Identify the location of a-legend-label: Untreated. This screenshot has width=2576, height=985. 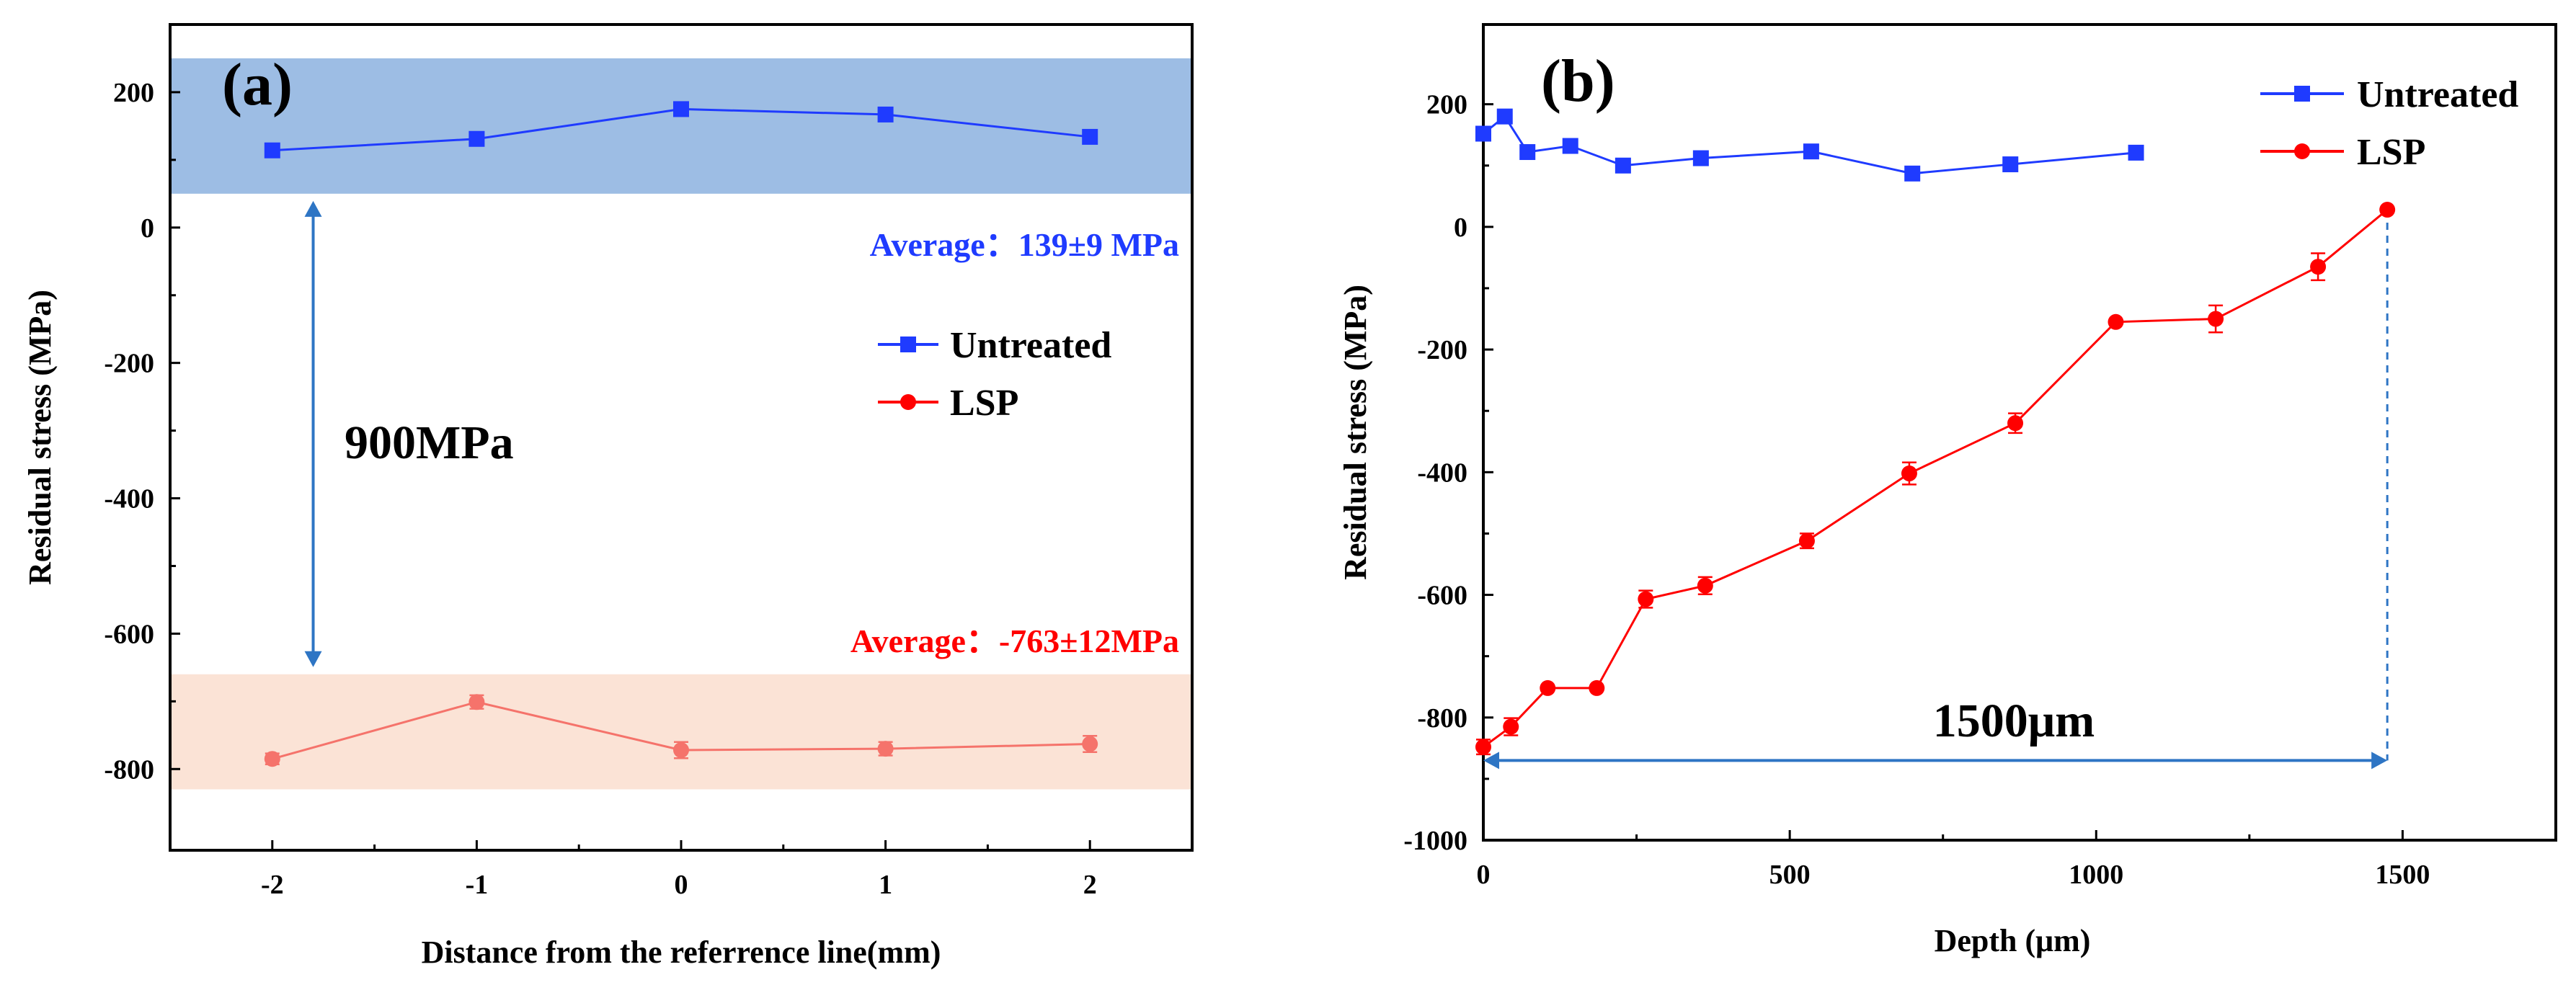
(1030, 345).